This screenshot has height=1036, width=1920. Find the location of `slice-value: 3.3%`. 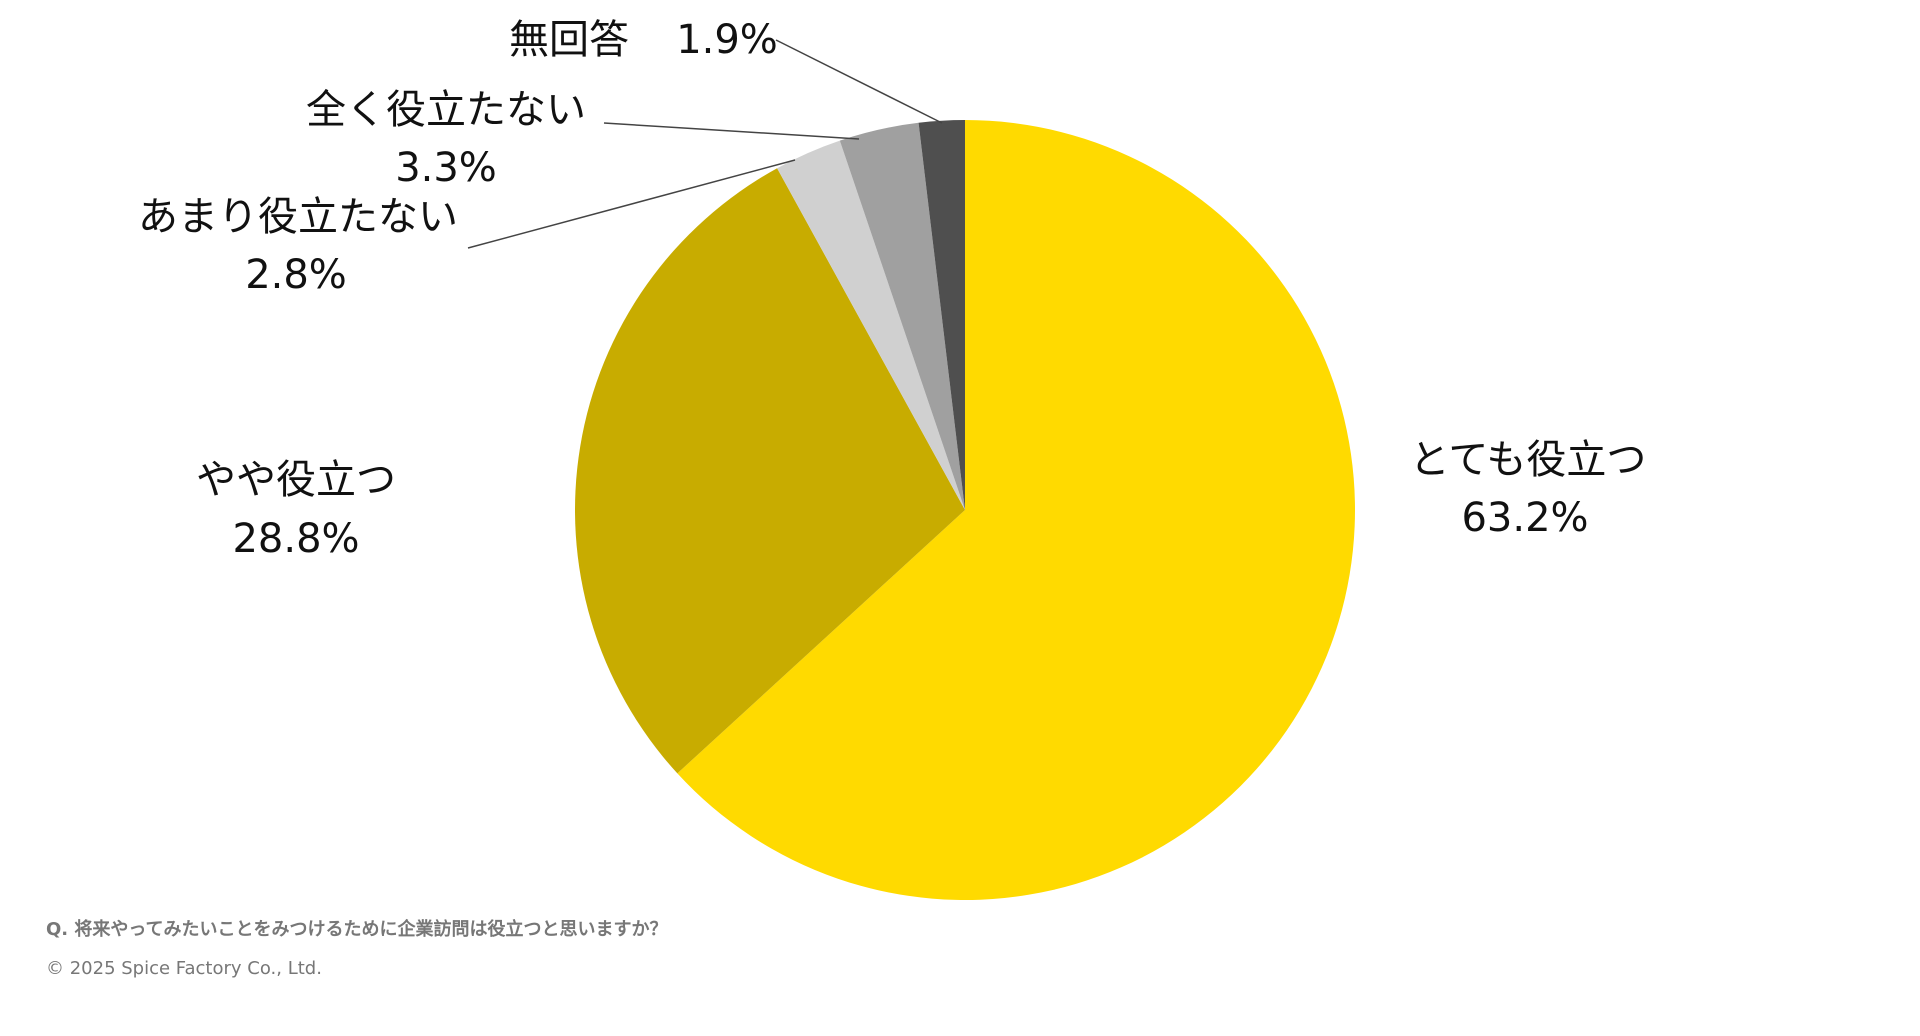

slice-value: 3.3% is located at coordinates (446, 168).